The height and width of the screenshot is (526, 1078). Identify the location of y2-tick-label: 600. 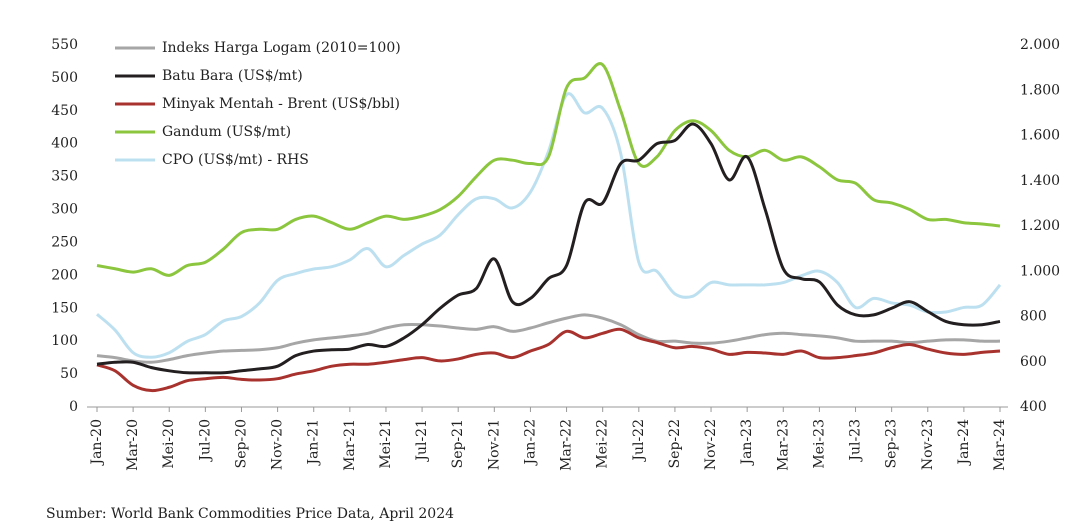
(1033, 362).